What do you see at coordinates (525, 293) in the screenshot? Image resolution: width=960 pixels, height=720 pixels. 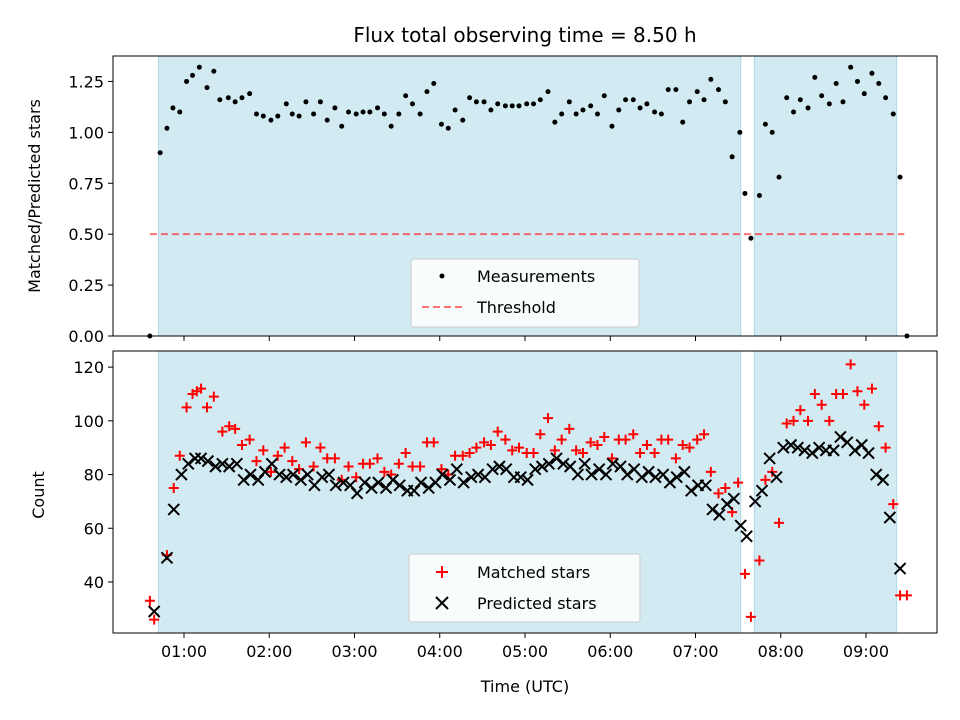 I see `top-legend: Measurements Threshold` at bounding box center [525, 293].